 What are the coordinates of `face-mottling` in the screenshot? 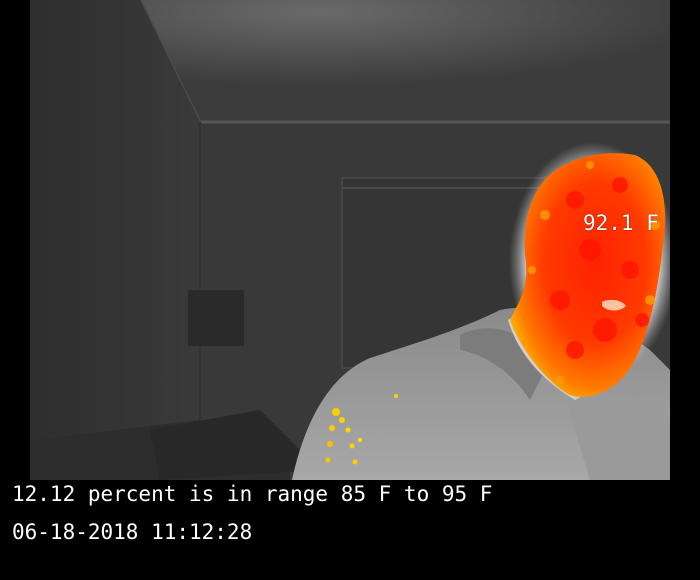 It's located at (599, 268).